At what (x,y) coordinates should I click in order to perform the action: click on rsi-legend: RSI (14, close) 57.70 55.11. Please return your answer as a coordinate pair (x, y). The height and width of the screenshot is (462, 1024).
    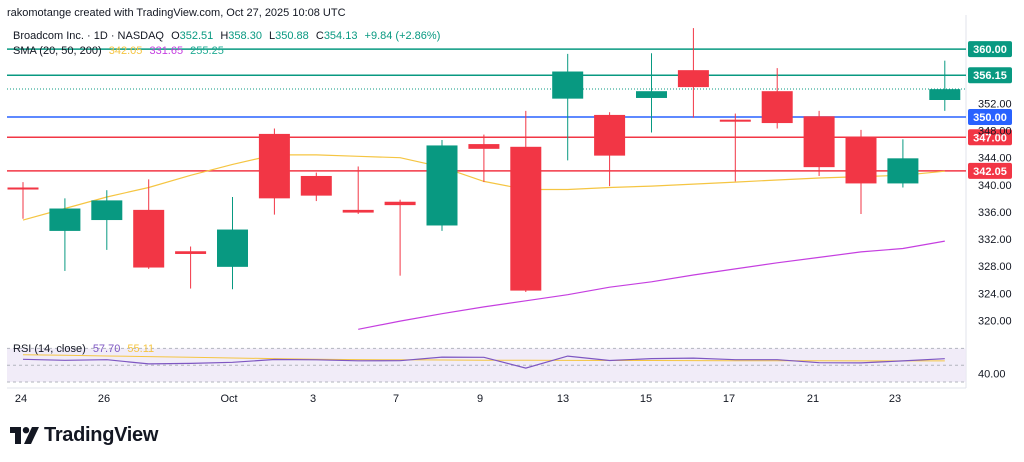
    Looking at the image, I should click on (83, 349).